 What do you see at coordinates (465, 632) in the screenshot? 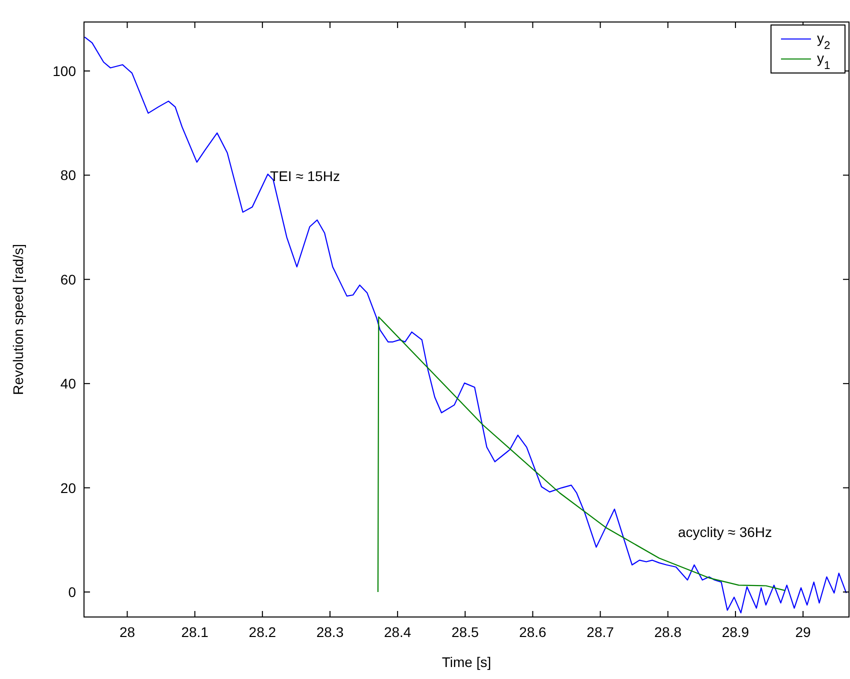
I see `x-tick-label: 28.5` at bounding box center [465, 632].